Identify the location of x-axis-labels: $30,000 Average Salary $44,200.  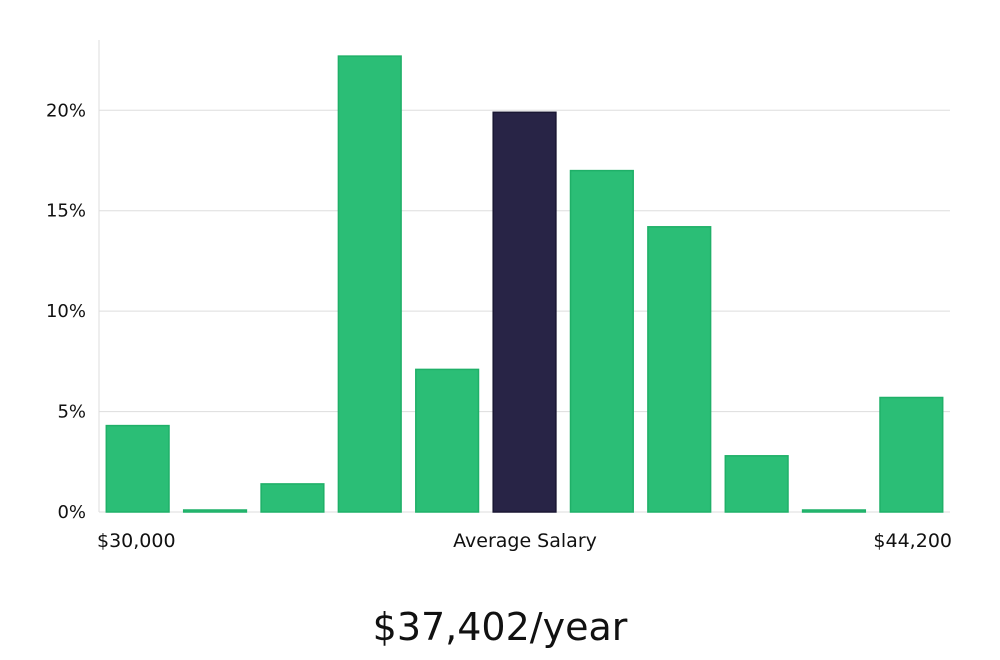
(524, 541).